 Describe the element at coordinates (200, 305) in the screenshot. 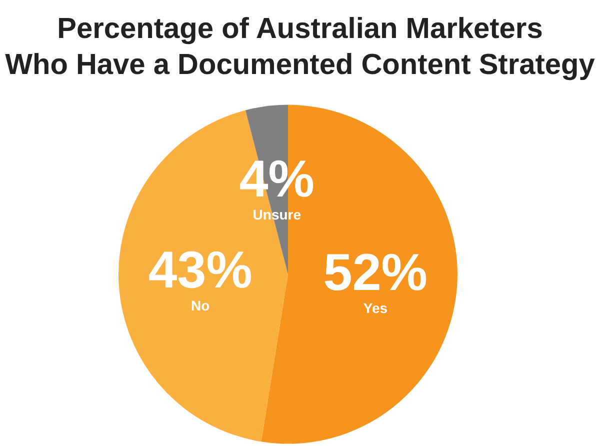

I see `slice-label: No` at that location.